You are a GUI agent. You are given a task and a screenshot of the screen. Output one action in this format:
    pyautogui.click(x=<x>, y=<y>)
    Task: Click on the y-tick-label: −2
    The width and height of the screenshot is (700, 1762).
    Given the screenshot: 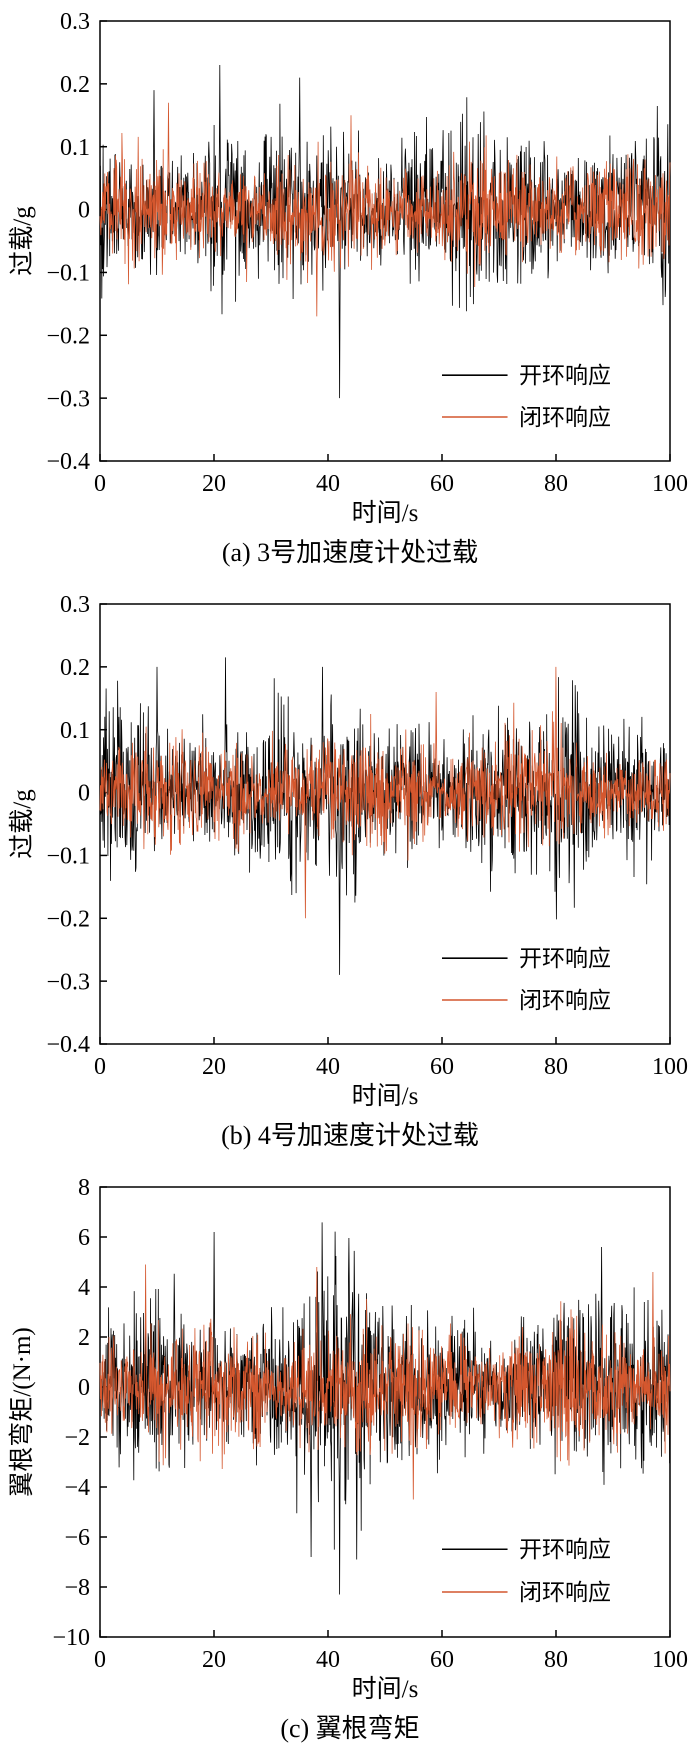 What is the action you would take?
    pyautogui.click(x=77, y=1438)
    